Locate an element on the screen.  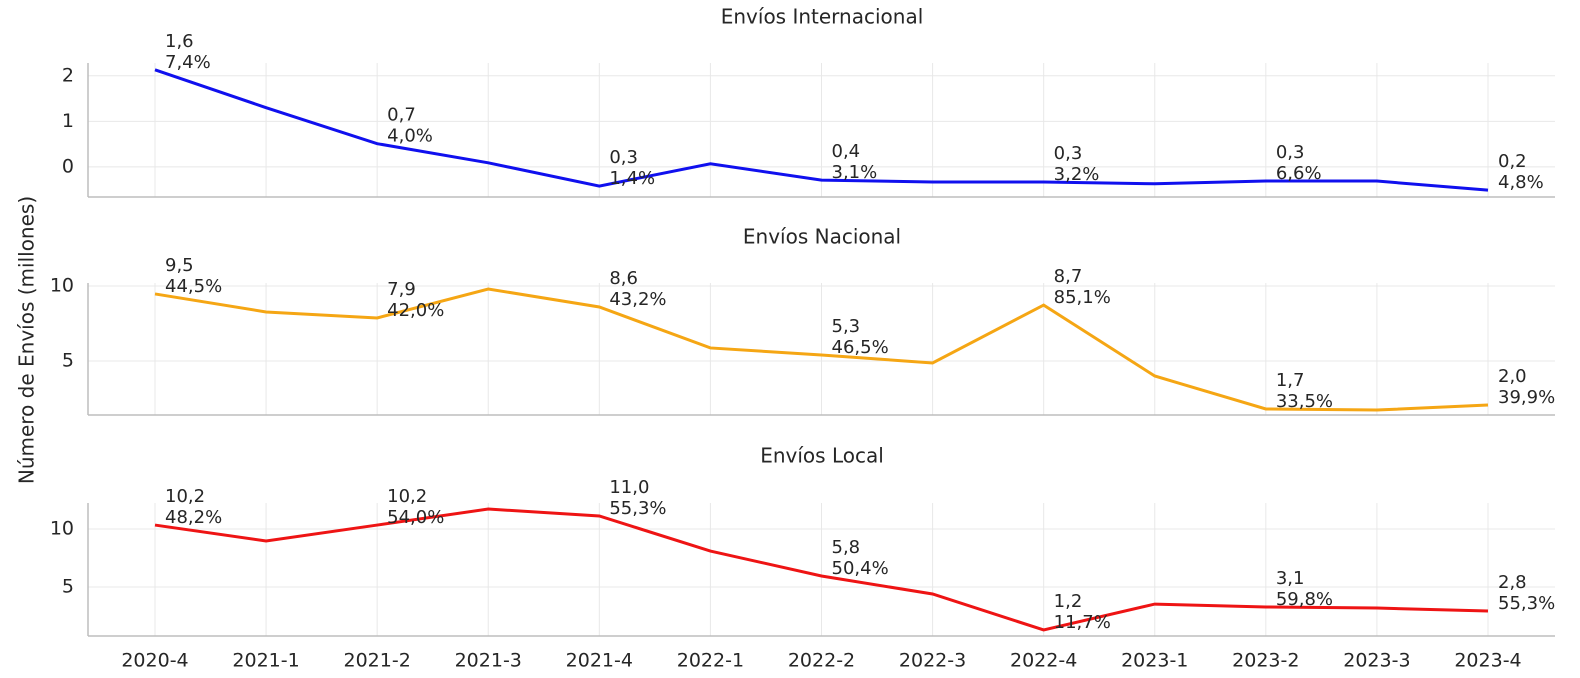
data-annotation: 11,0 is located at coordinates (629, 487).